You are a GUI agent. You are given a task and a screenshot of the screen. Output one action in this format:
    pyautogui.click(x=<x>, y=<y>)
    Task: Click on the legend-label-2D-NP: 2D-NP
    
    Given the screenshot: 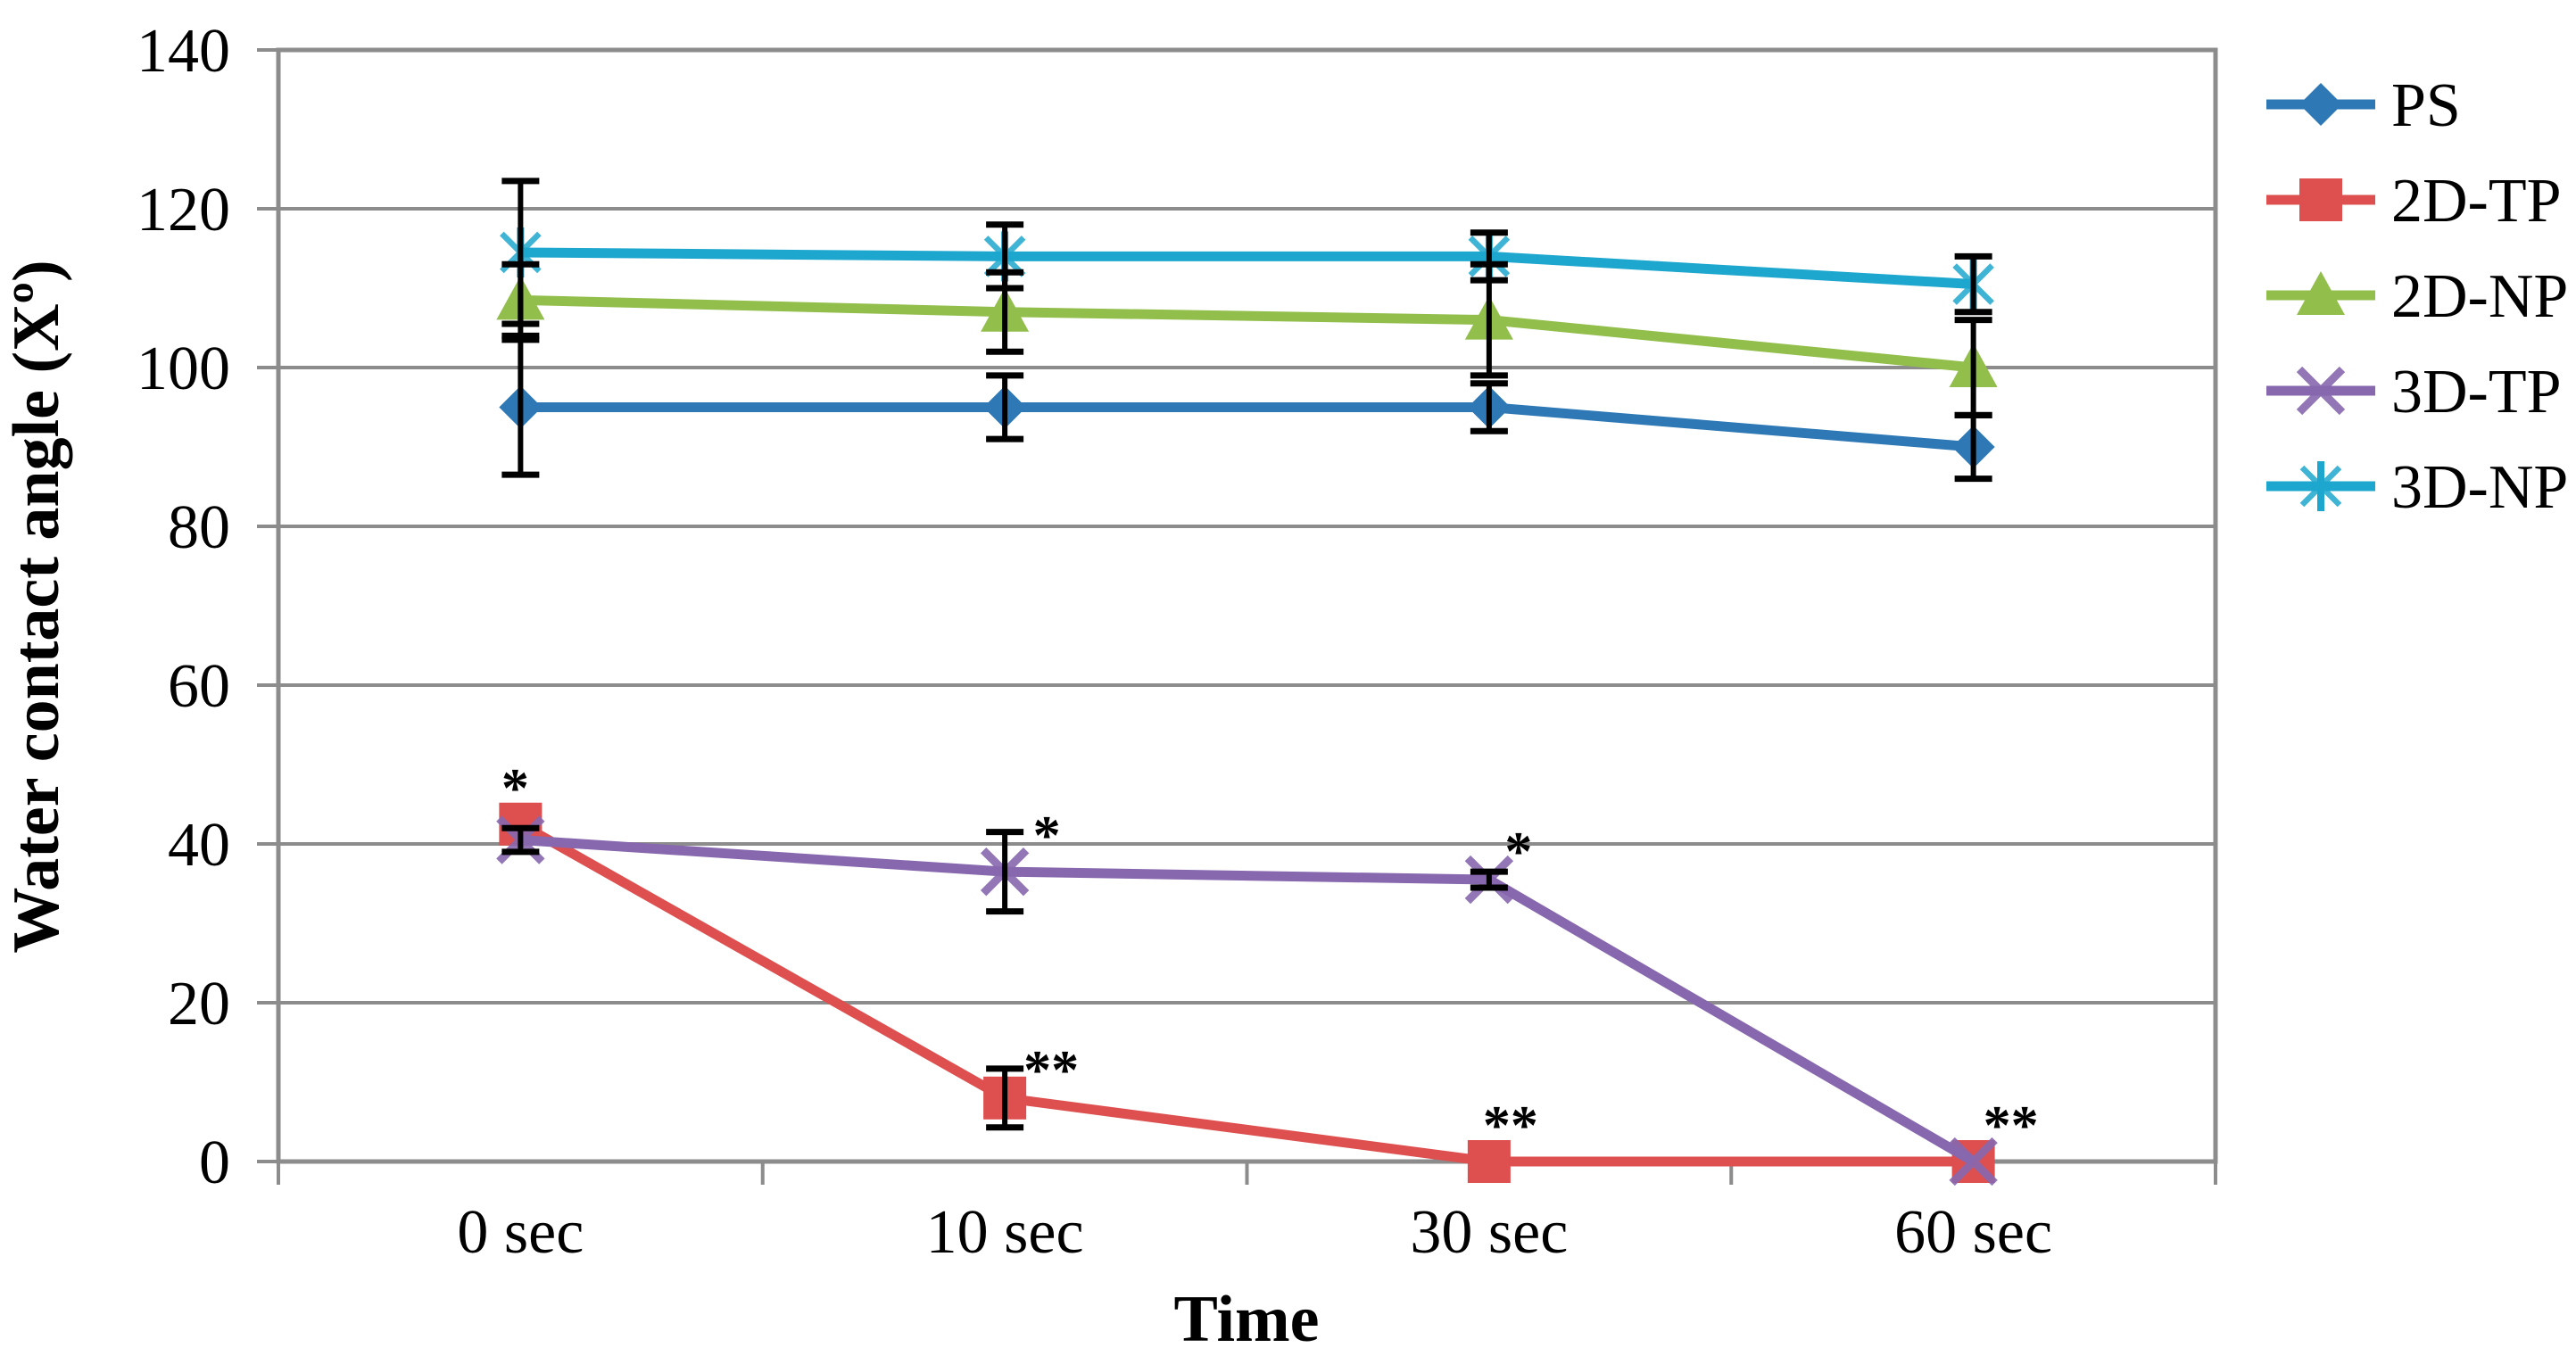 What is the action you would take?
    pyautogui.click(x=2479, y=296)
    